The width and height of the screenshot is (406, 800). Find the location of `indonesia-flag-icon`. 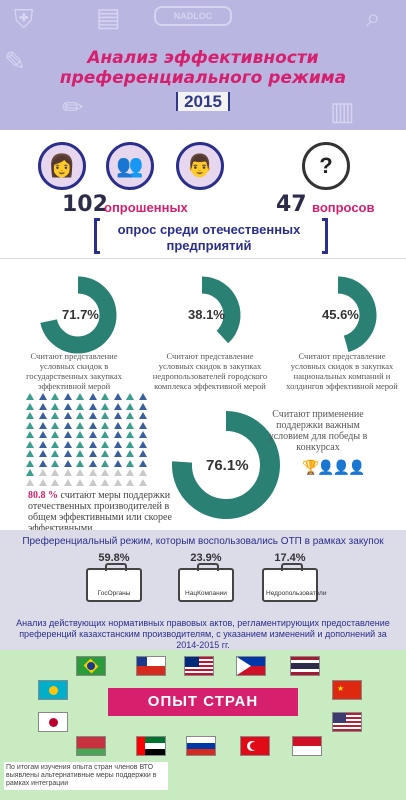

indonesia-flag-icon is located at coordinates (307, 746).